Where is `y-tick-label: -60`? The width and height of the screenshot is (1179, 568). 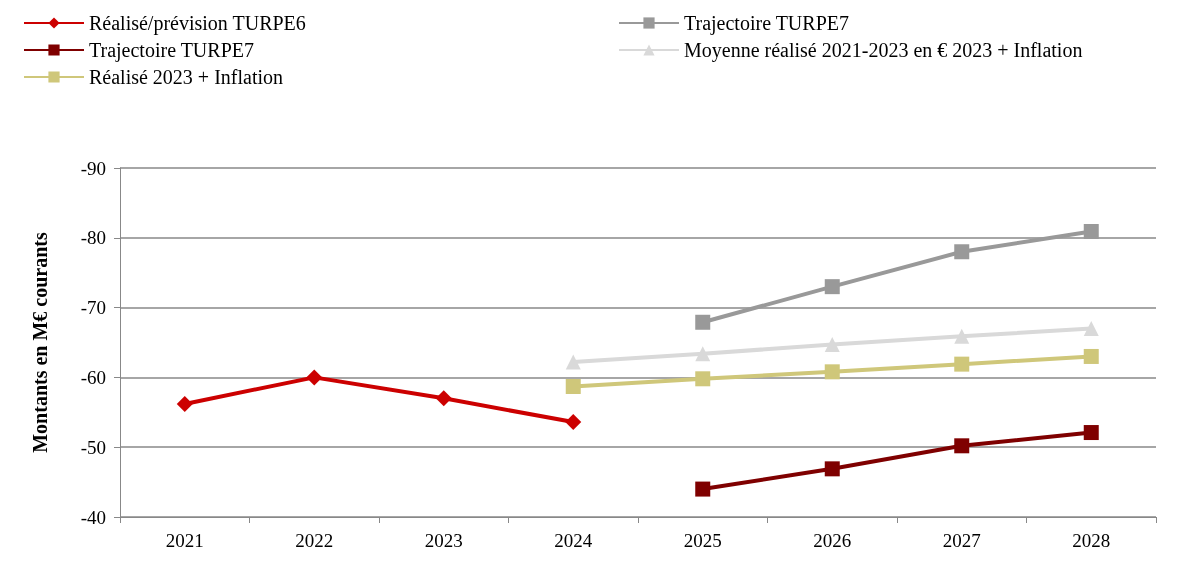 y-tick-label: -60 is located at coordinates (93, 377).